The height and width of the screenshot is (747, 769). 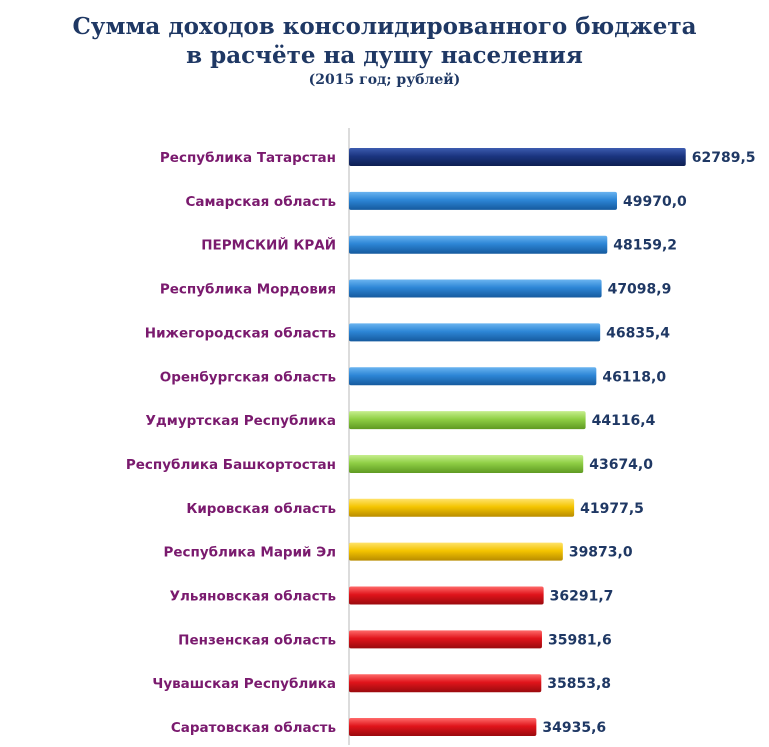 What do you see at coordinates (260, 202) in the screenshot?
I see `category-label: Самарская область` at bounding box center [260, 202].